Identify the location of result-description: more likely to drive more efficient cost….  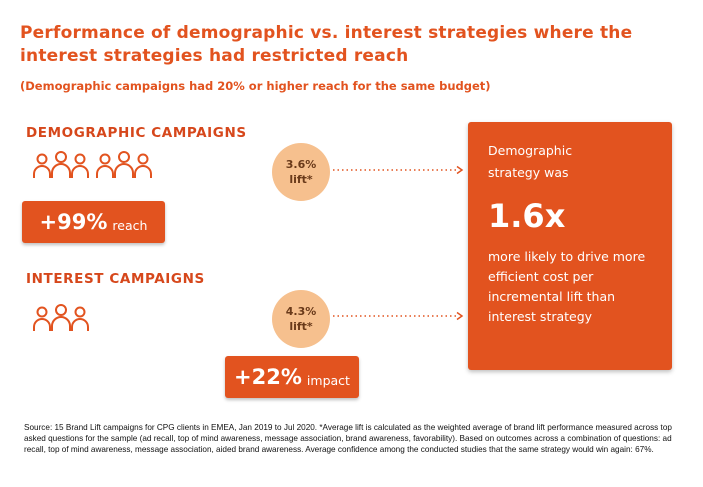
(567, 286).